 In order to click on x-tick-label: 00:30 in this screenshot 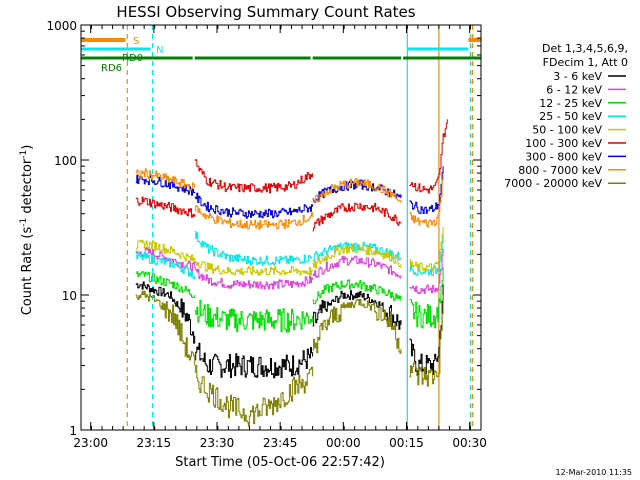, I will do `click(469, 443)`.